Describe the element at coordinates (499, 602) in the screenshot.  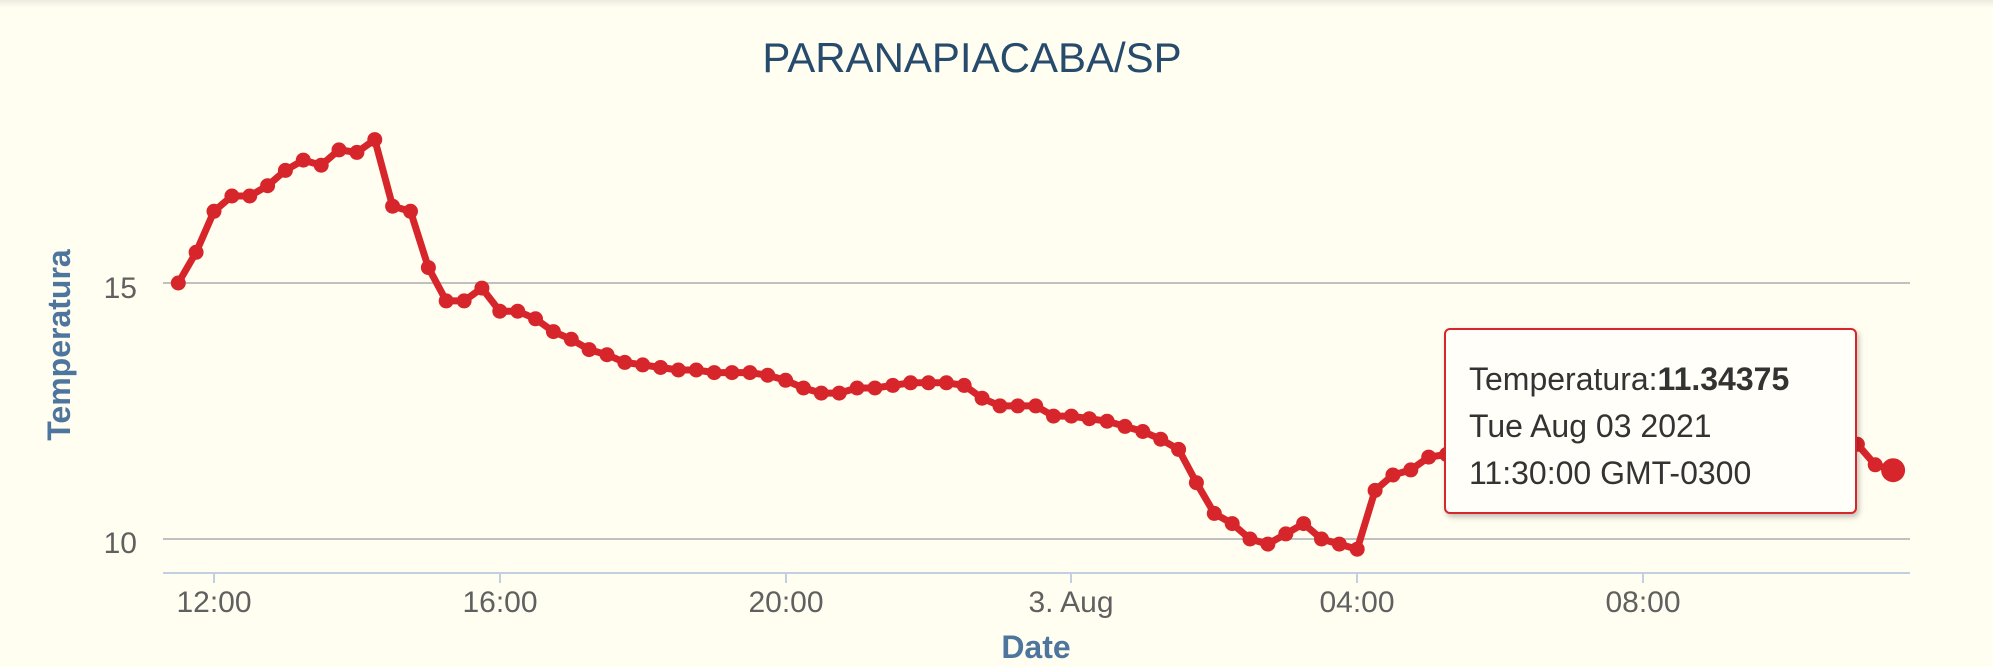
I see `x-tick-label: 16:00` at that location.